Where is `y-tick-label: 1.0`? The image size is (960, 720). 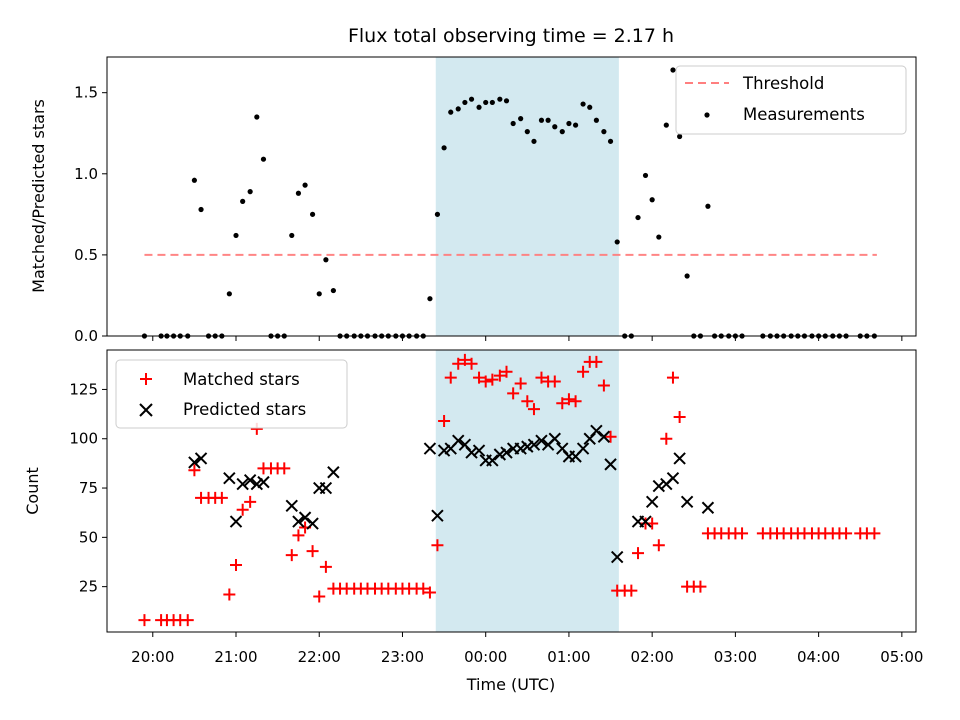
y-tick-label: 1.0 is located at coordinates (86, 174).